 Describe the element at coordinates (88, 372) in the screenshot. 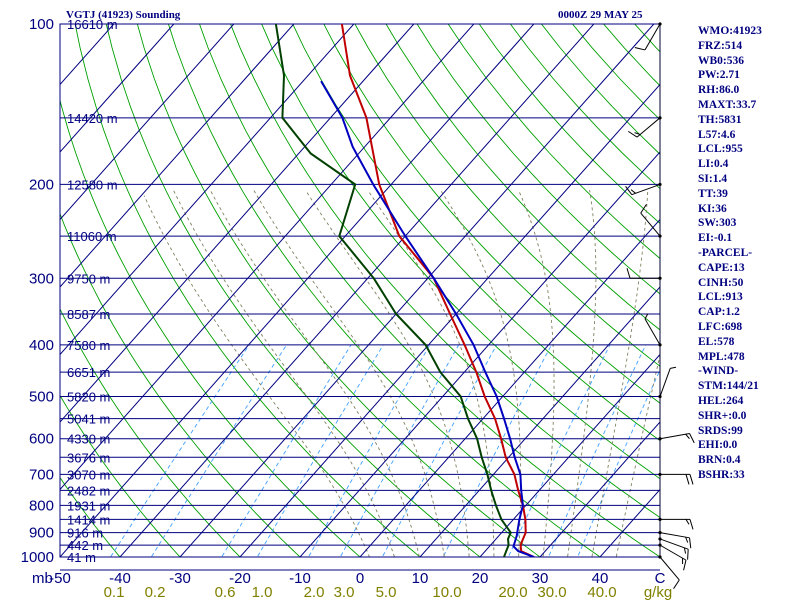

I see `height-label: 6651 m` at that location.